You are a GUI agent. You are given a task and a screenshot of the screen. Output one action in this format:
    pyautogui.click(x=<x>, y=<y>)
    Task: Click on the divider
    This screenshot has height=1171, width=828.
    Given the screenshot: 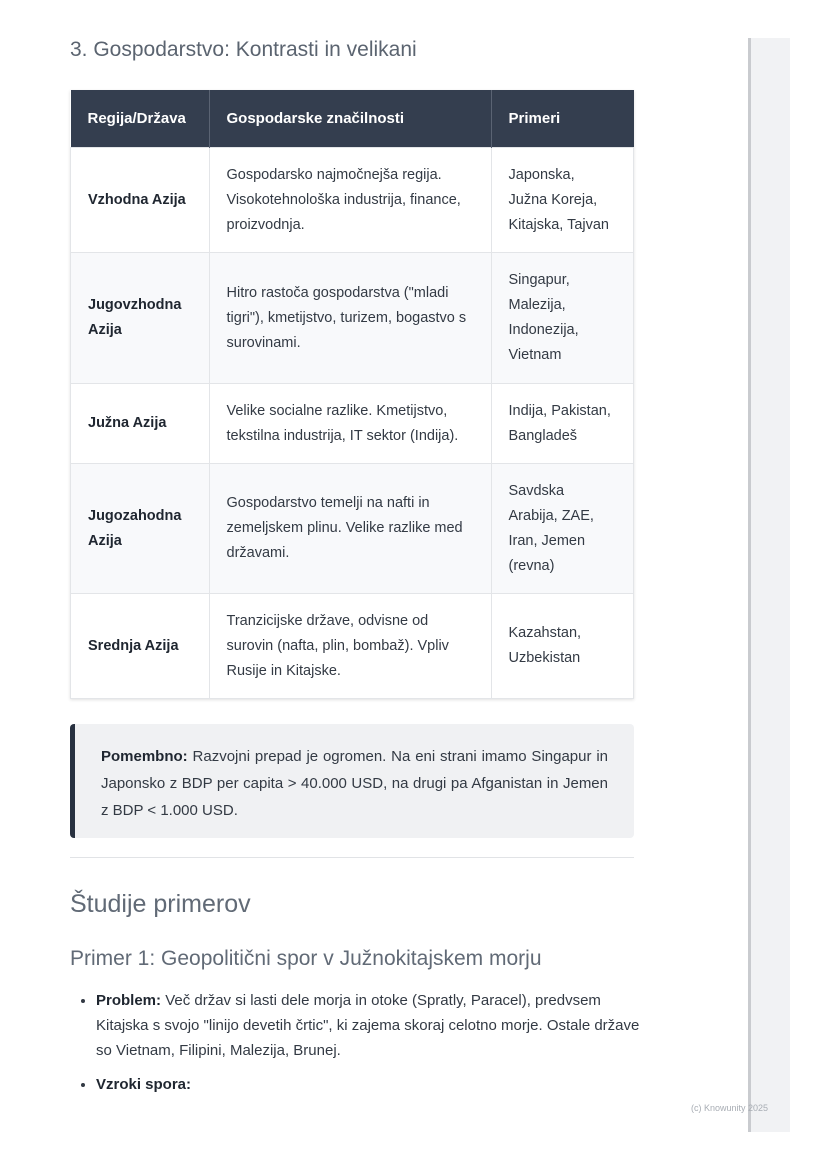 What is the action you would take?
    pyautogui.click(x=352, y=857)
    